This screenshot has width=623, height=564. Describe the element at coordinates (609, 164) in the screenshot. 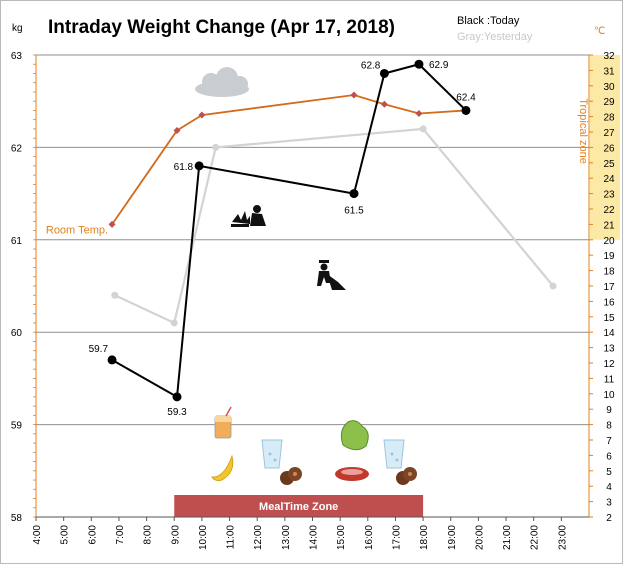

I see `right-tick-label-25: 25` at that location.